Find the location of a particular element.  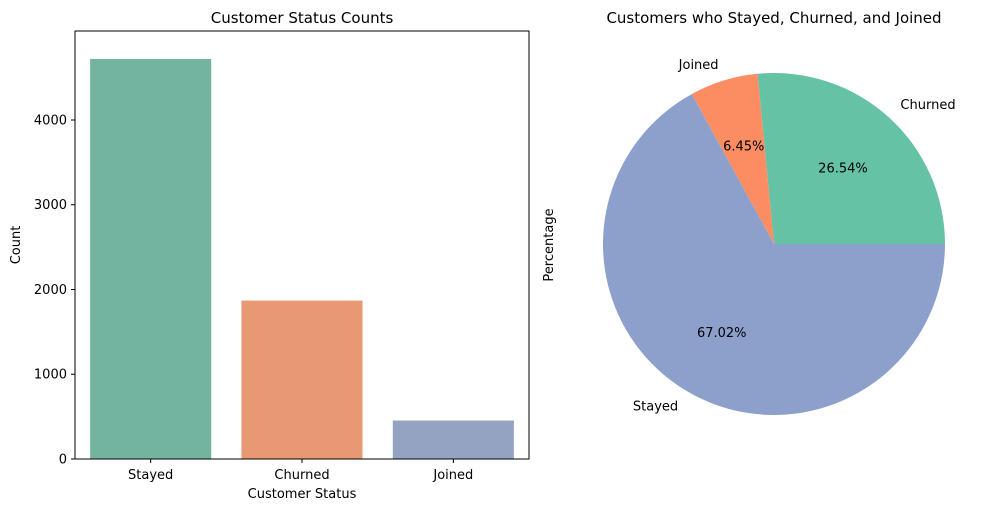

pie-label: Stayed is located at coordinates (655, 406).